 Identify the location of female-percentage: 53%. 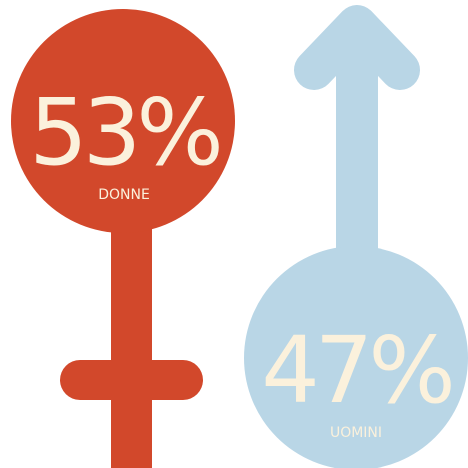
(124, 132).